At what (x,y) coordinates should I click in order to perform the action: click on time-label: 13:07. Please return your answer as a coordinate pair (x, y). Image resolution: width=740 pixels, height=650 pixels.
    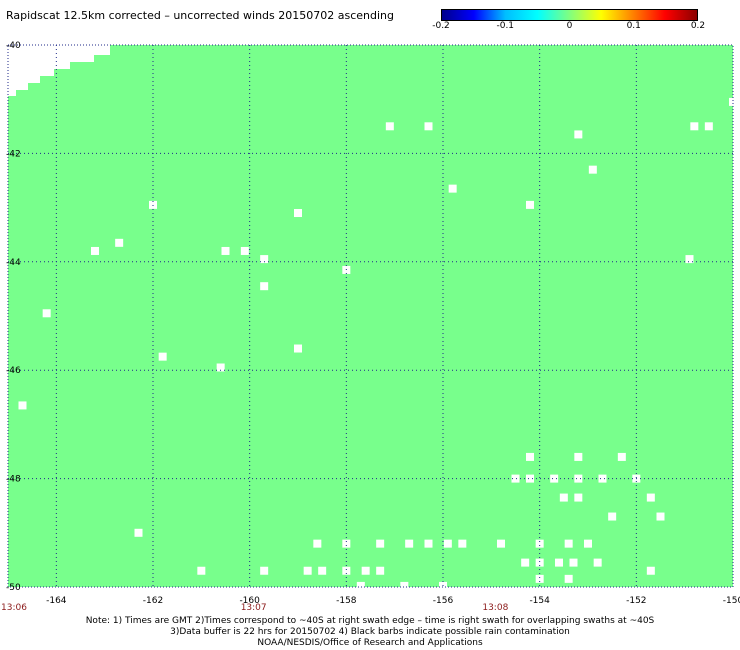
    Looking at the image, I should click on (254, 607).